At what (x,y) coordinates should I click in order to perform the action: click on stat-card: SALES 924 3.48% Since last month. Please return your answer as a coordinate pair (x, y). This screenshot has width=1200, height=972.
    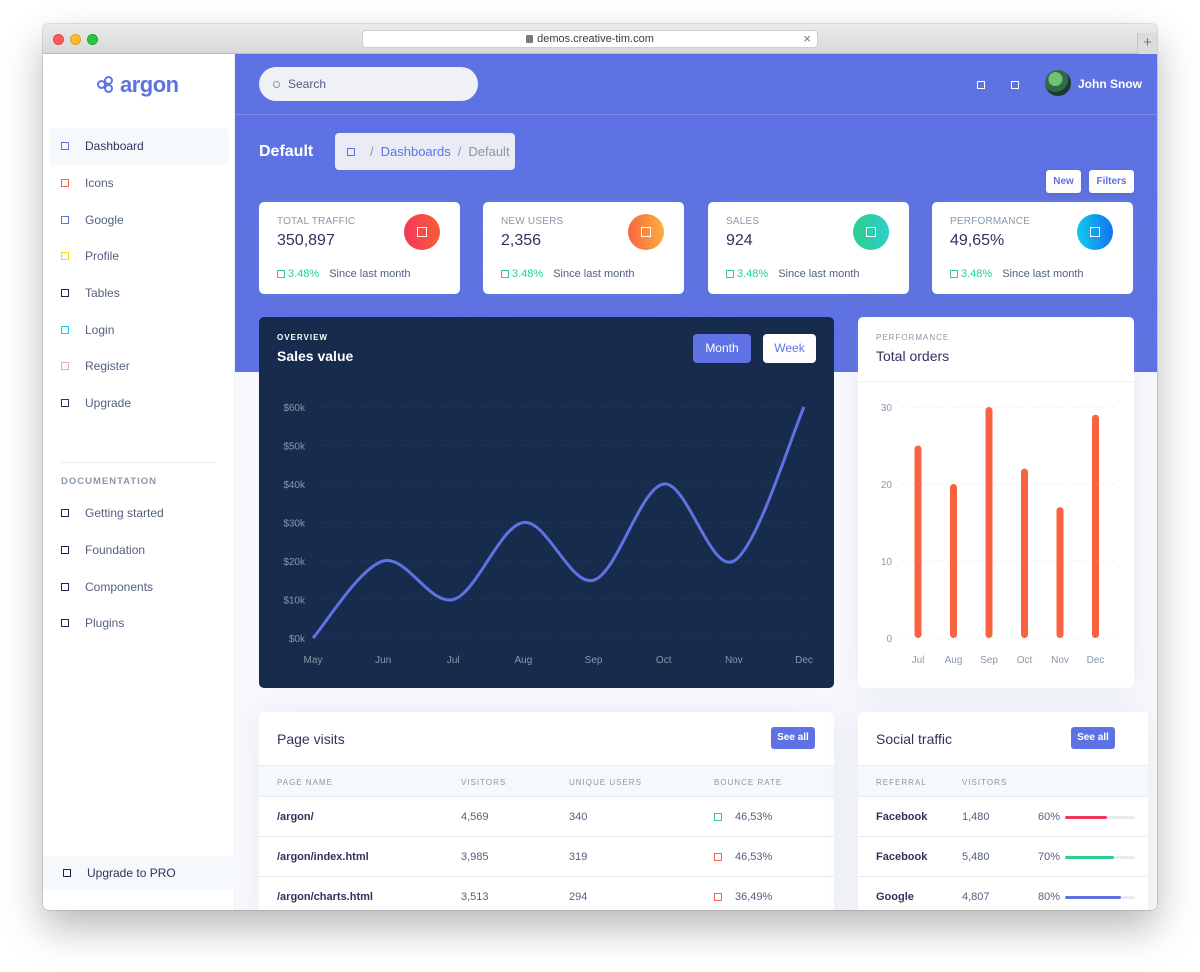
    Looking at the image, I should click on (808, 248).